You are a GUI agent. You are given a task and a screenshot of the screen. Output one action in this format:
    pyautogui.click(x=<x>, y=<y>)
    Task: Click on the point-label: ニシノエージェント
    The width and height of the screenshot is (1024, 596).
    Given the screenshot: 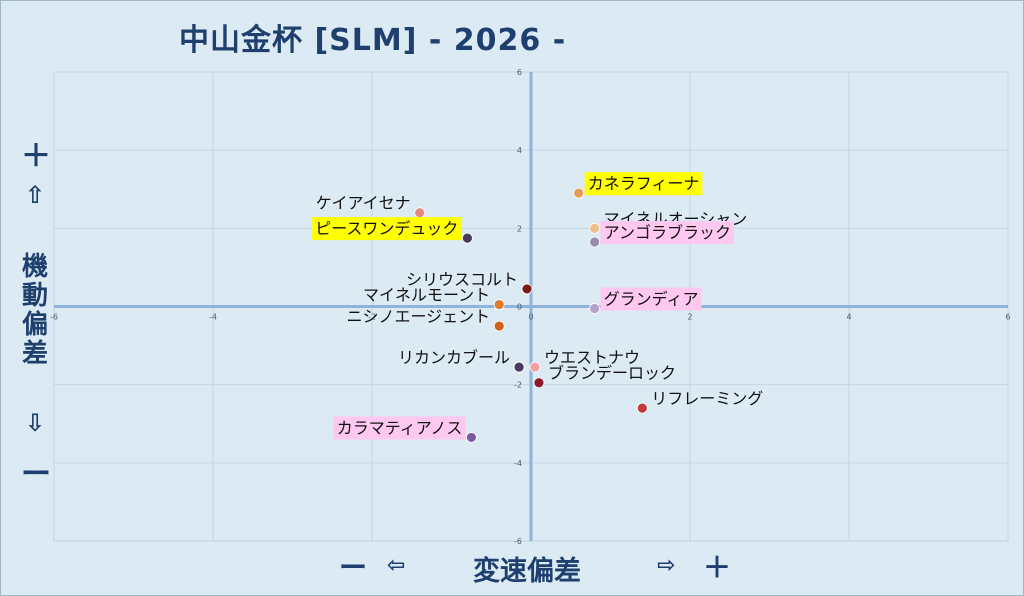 What is the action you would take?
    pyautogui.click(x=419, y=316)
    